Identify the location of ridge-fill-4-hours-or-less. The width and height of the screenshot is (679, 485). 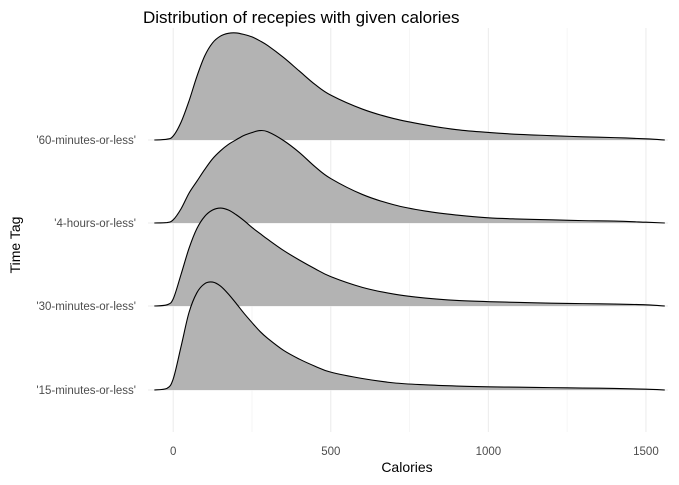
(409, 176).